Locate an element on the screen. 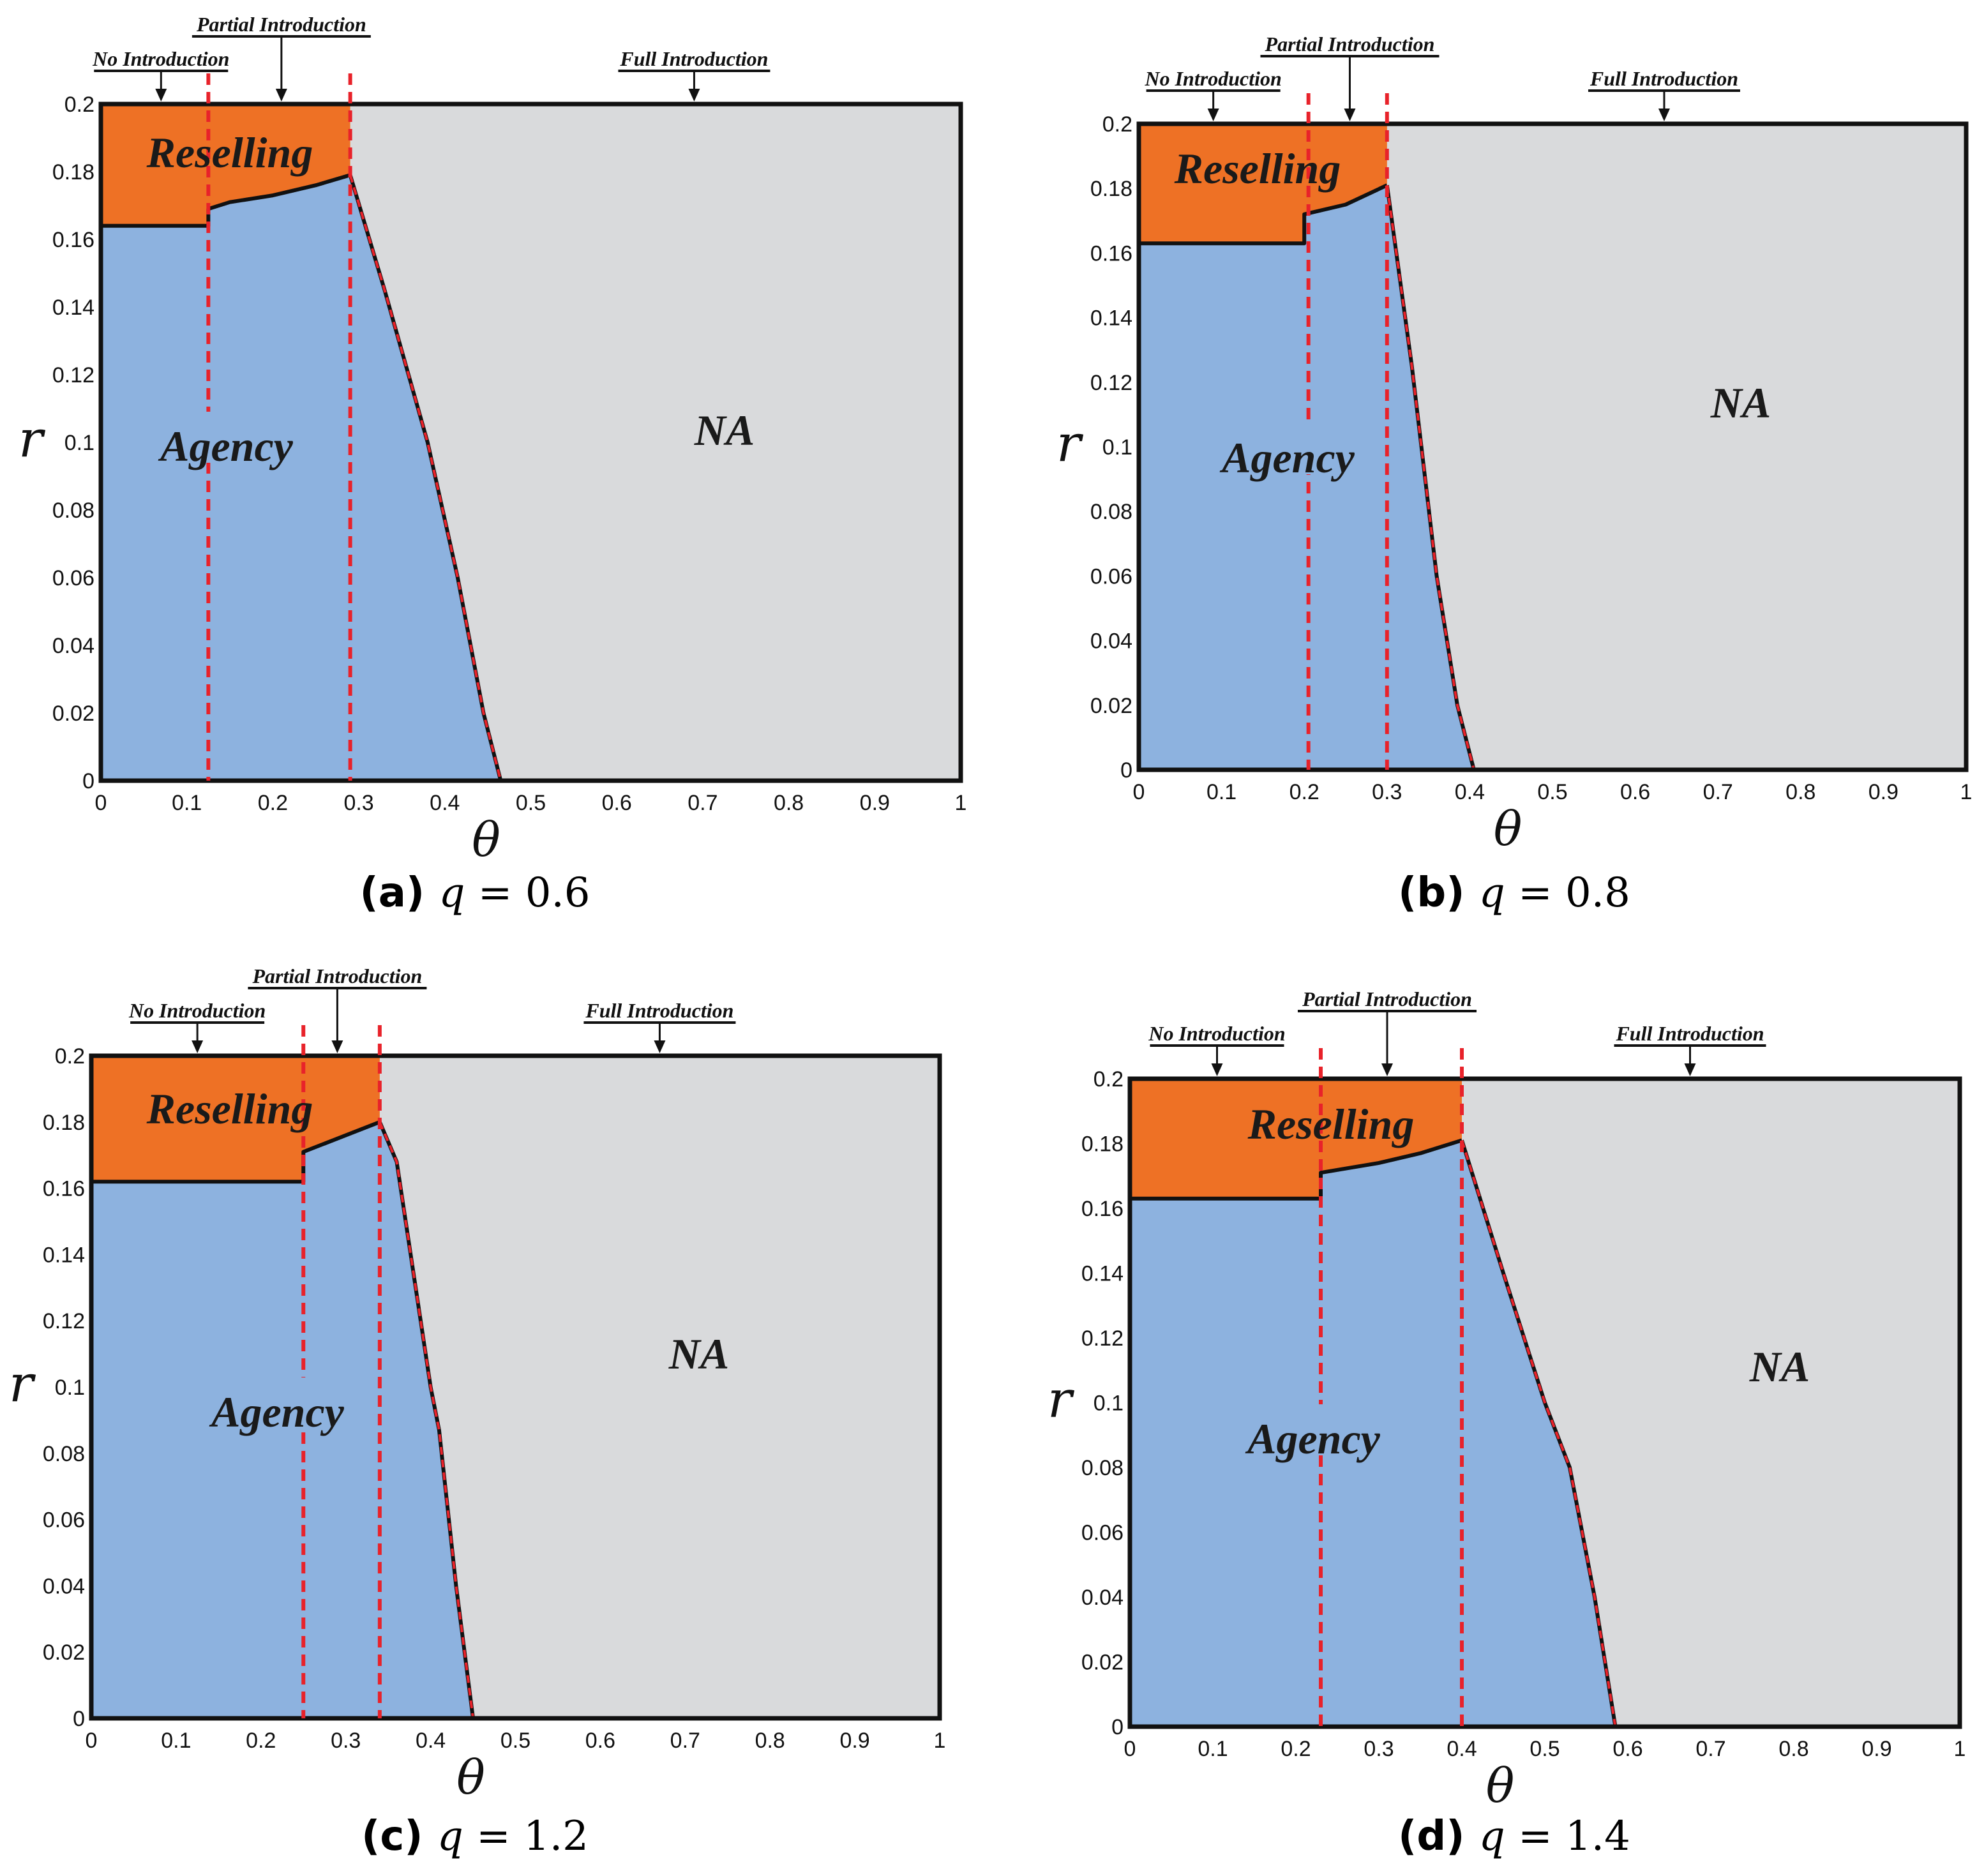 This screenshot has width=1977, height=1876. x-tick-label: 0.1 is located at coordinates (176, 1741).